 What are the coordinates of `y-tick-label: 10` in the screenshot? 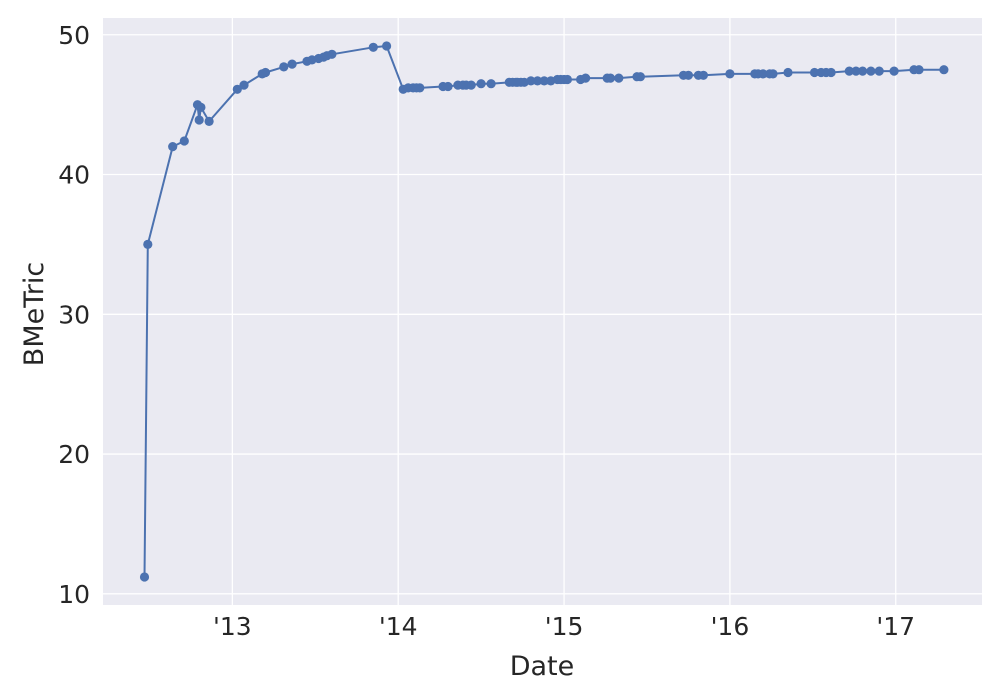 It's located at (74, 594).